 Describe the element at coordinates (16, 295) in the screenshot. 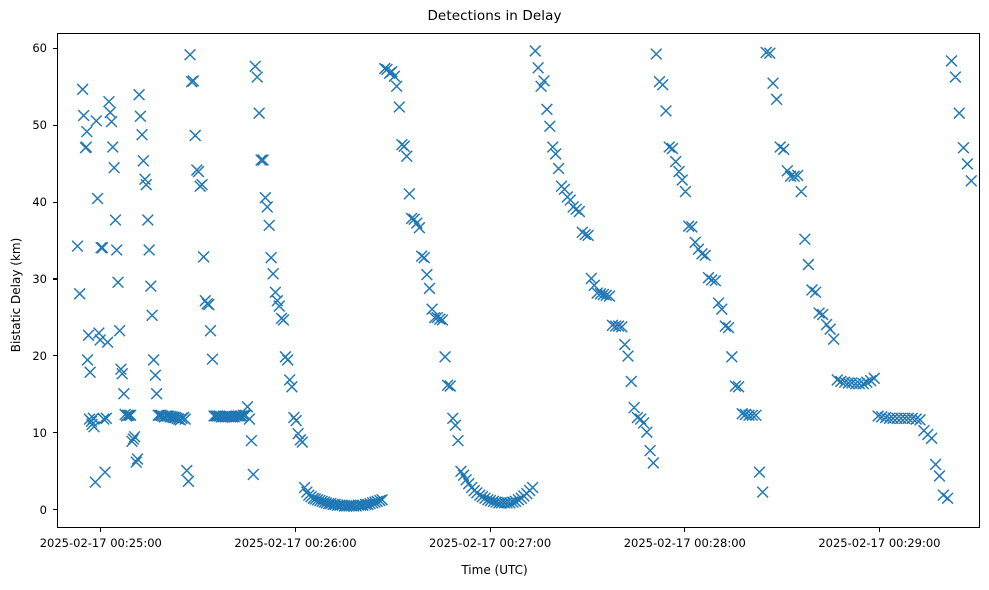

I see `y-axis-label: Bistatic Delay (km)` at that location.